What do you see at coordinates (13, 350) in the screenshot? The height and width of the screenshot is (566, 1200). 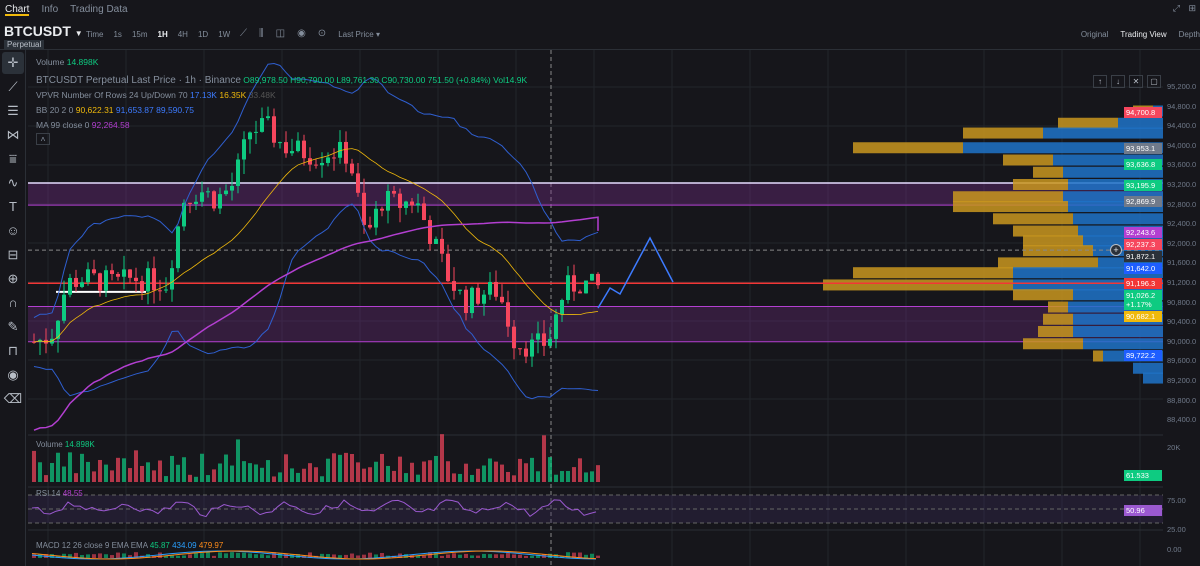 I see `lock-icon: ⊓` at bounding box center [13, 350].